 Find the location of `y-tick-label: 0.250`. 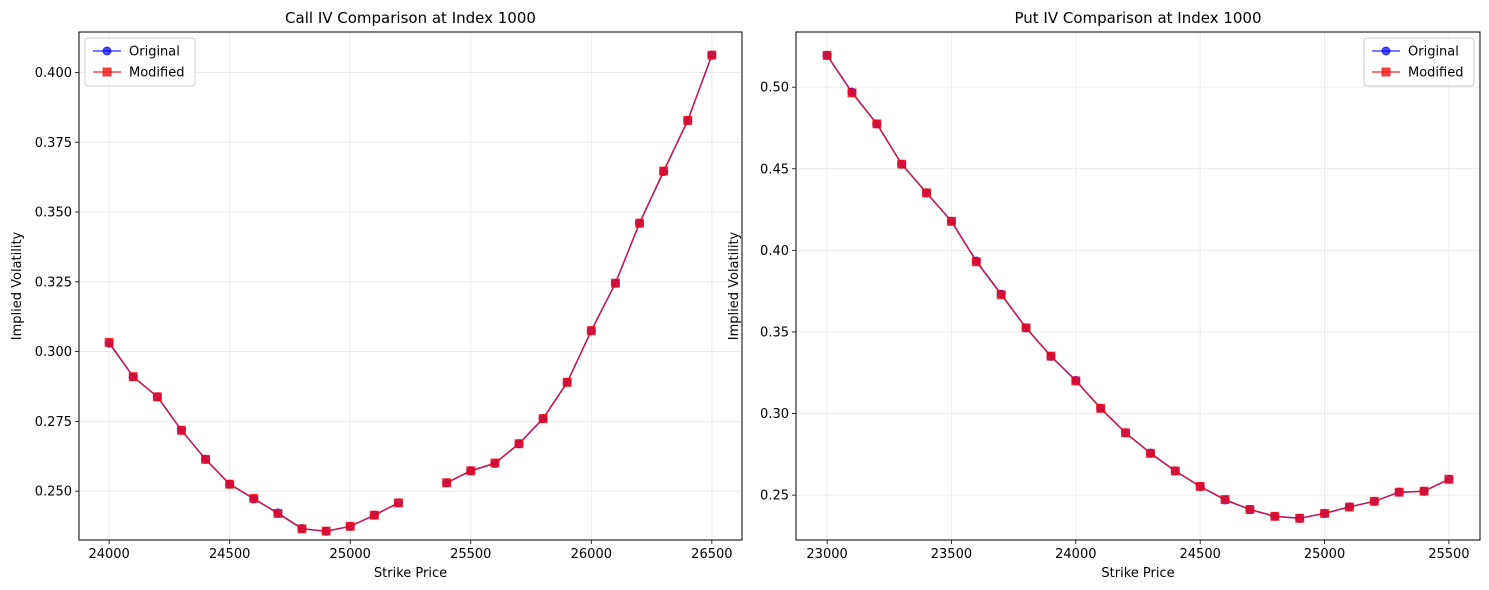

y-tick-label: 0.250 is located at coordinates (53, 492).